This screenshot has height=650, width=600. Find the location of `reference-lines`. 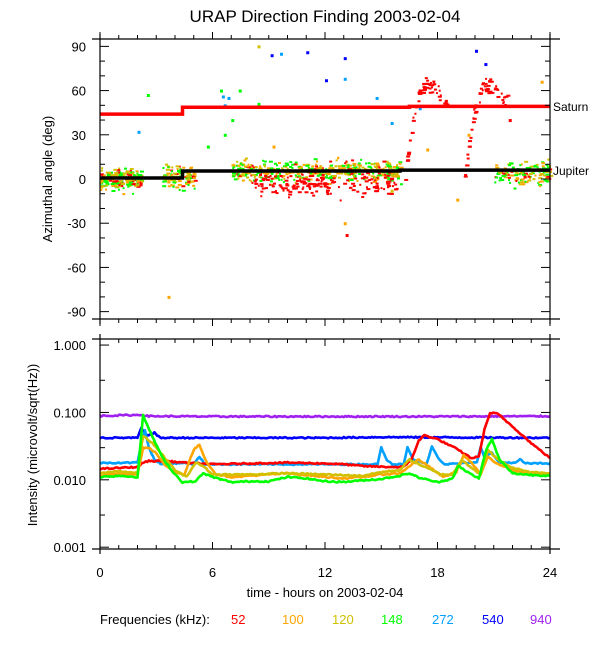

reference-lines is located at coordinates (325, 142).